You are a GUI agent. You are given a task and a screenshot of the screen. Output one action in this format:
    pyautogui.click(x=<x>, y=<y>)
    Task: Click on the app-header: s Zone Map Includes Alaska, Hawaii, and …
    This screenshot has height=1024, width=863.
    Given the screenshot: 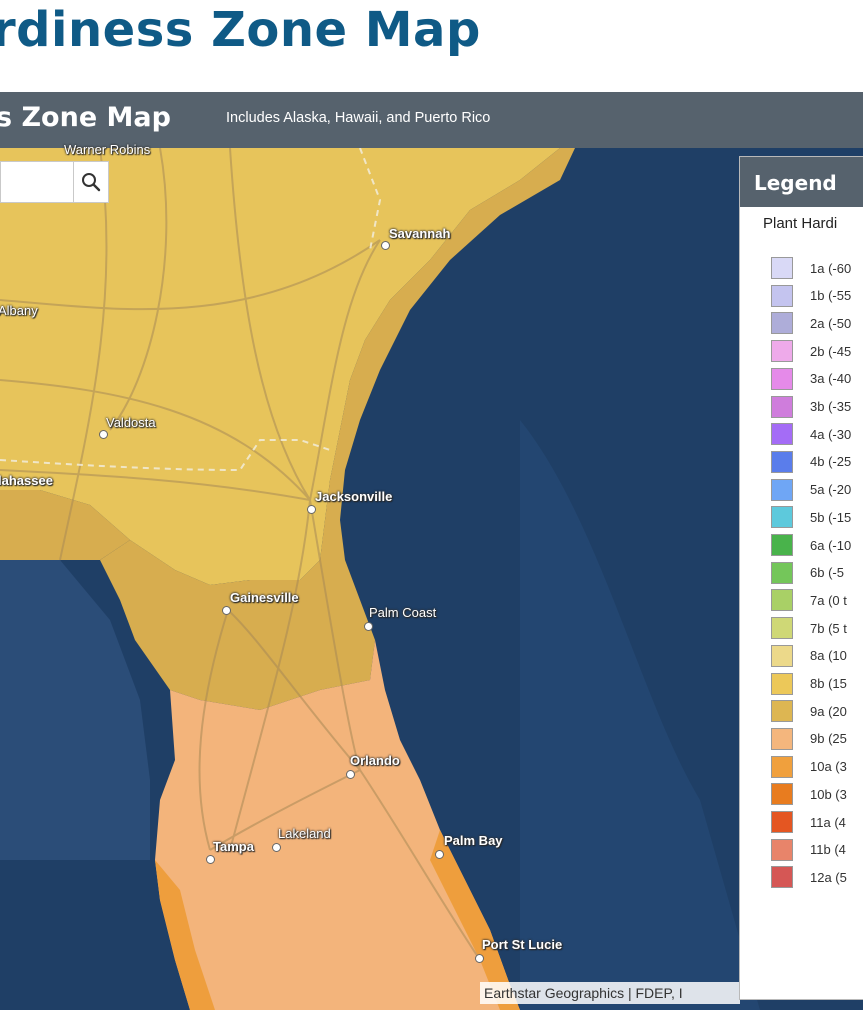 What is the action you would take?
    pyautogui.click(x=431, y=120)
    